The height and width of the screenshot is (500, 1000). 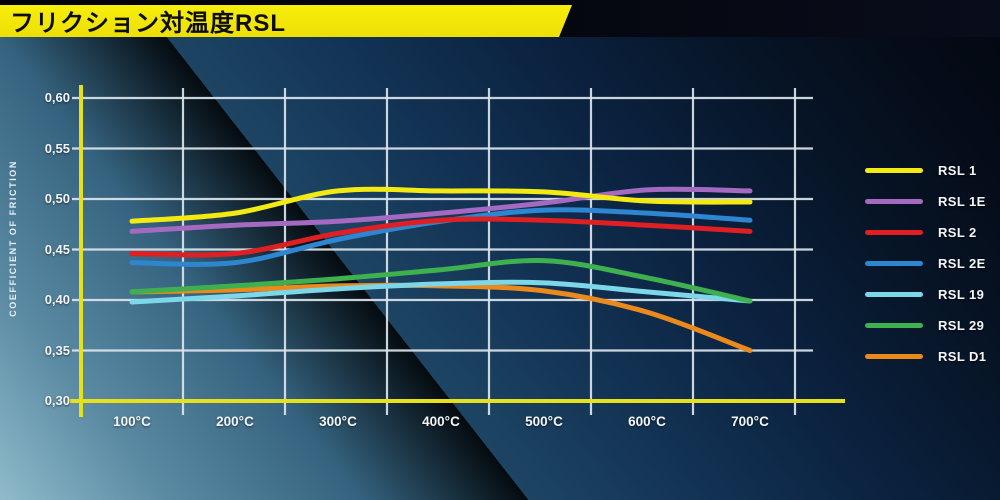 What do you see at coordinates (57, 350) in the screenshot?
I see `y-axis-tick-label: 0,35` at bounding box center [57, 350].